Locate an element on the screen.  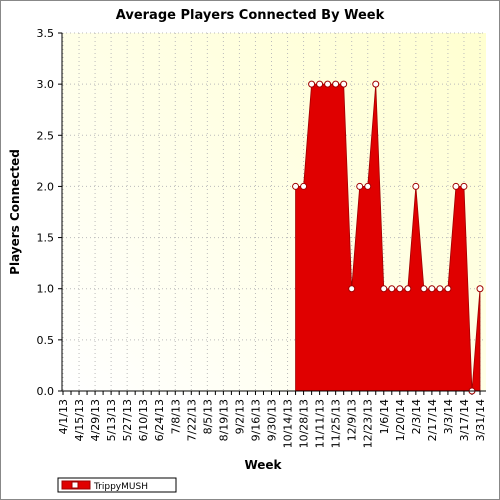
x-tick-label: 12/23/13 is located at coordinates (368, 423).